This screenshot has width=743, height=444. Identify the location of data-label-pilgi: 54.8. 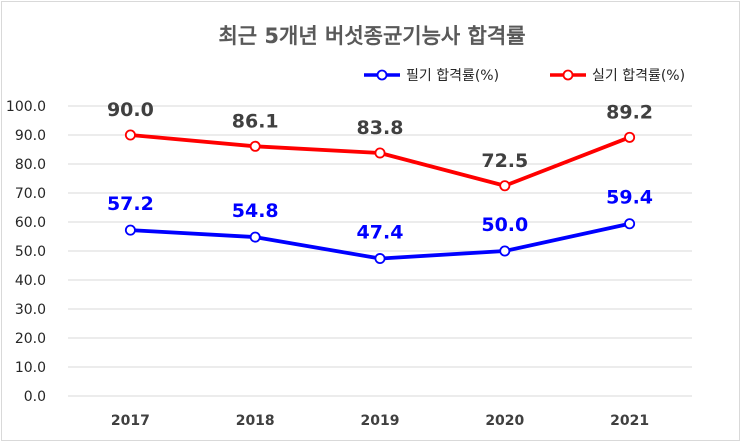
(255, 211).